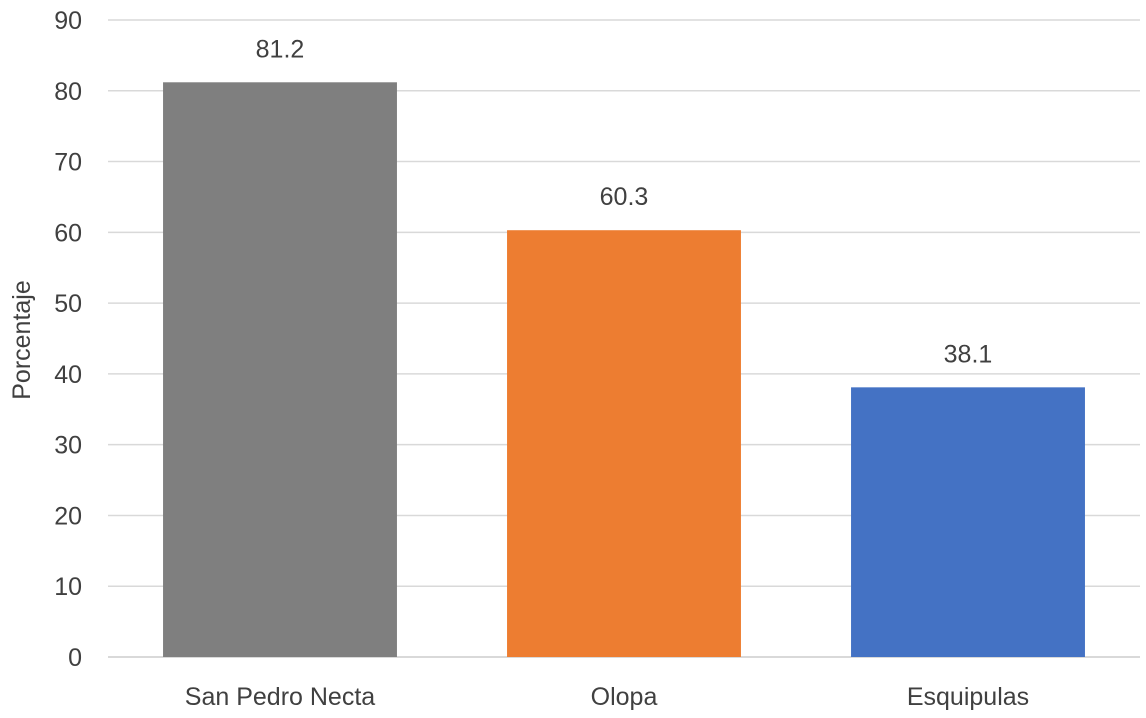 The image size is (1146, 718). Describe the element at coordinates (968, 697) in the screenshot. I see `x-category-label: Esquipulas` at that location.